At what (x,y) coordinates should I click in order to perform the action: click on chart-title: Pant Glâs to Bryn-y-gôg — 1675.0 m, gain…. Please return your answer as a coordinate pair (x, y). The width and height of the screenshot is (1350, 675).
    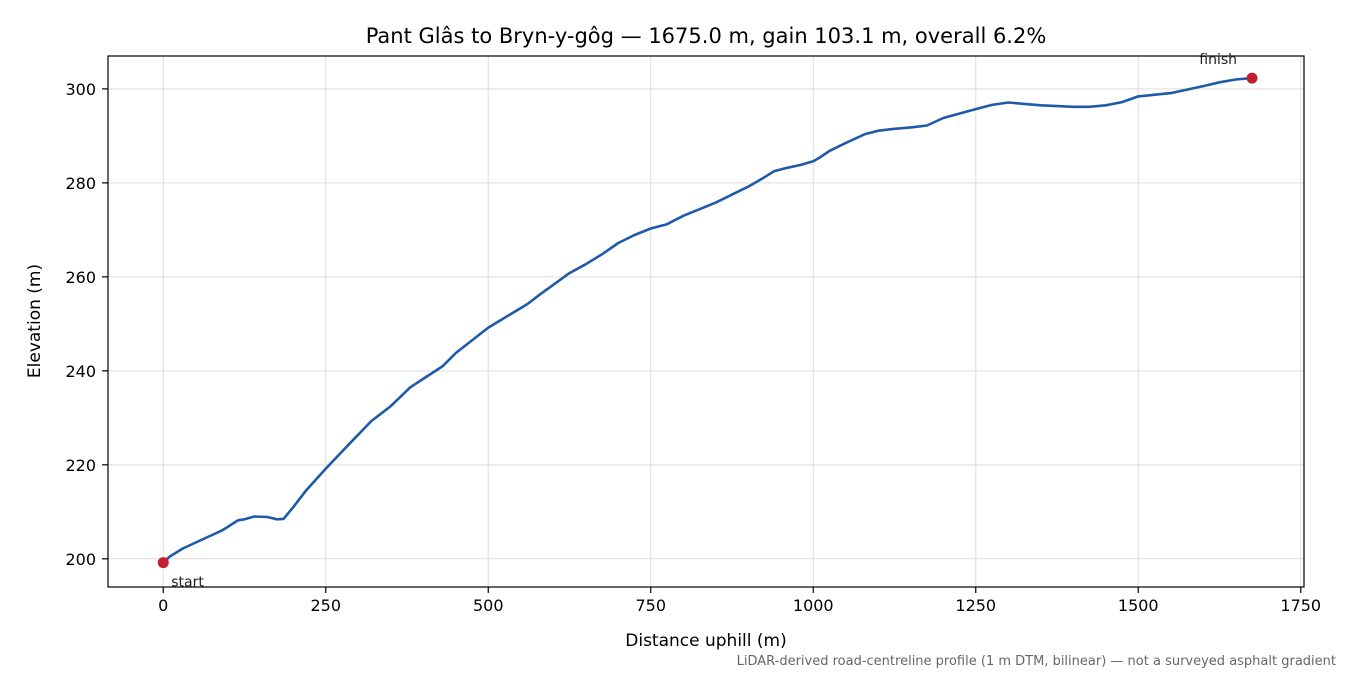
    Looking at the image, I should click on (706, 36).